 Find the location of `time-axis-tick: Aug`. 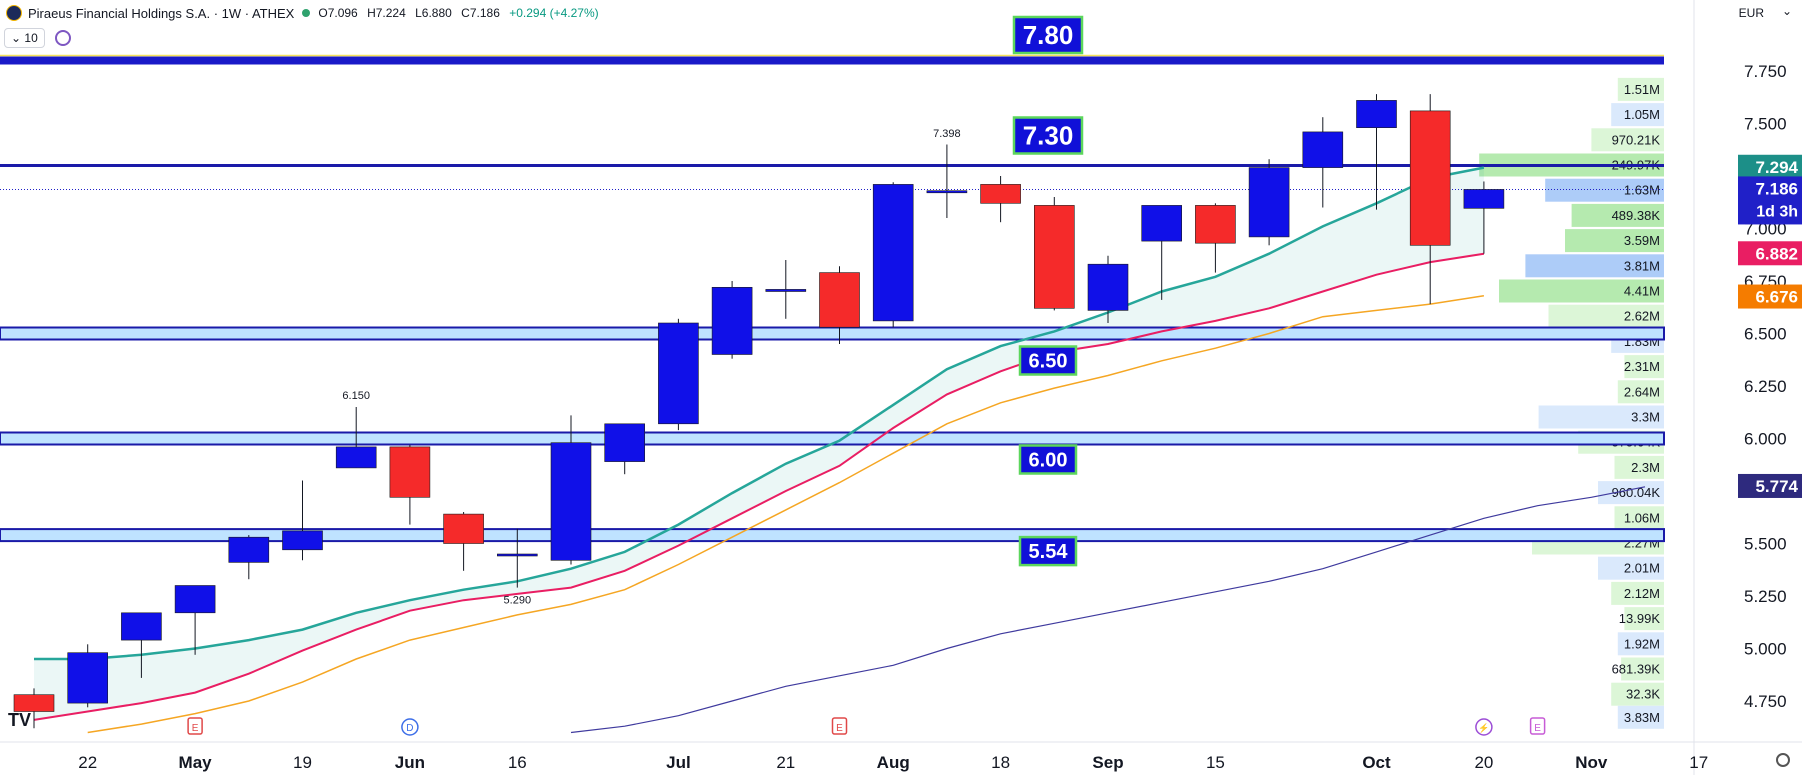

time-axis-tick: Aug is located at coordinates (893, 762).